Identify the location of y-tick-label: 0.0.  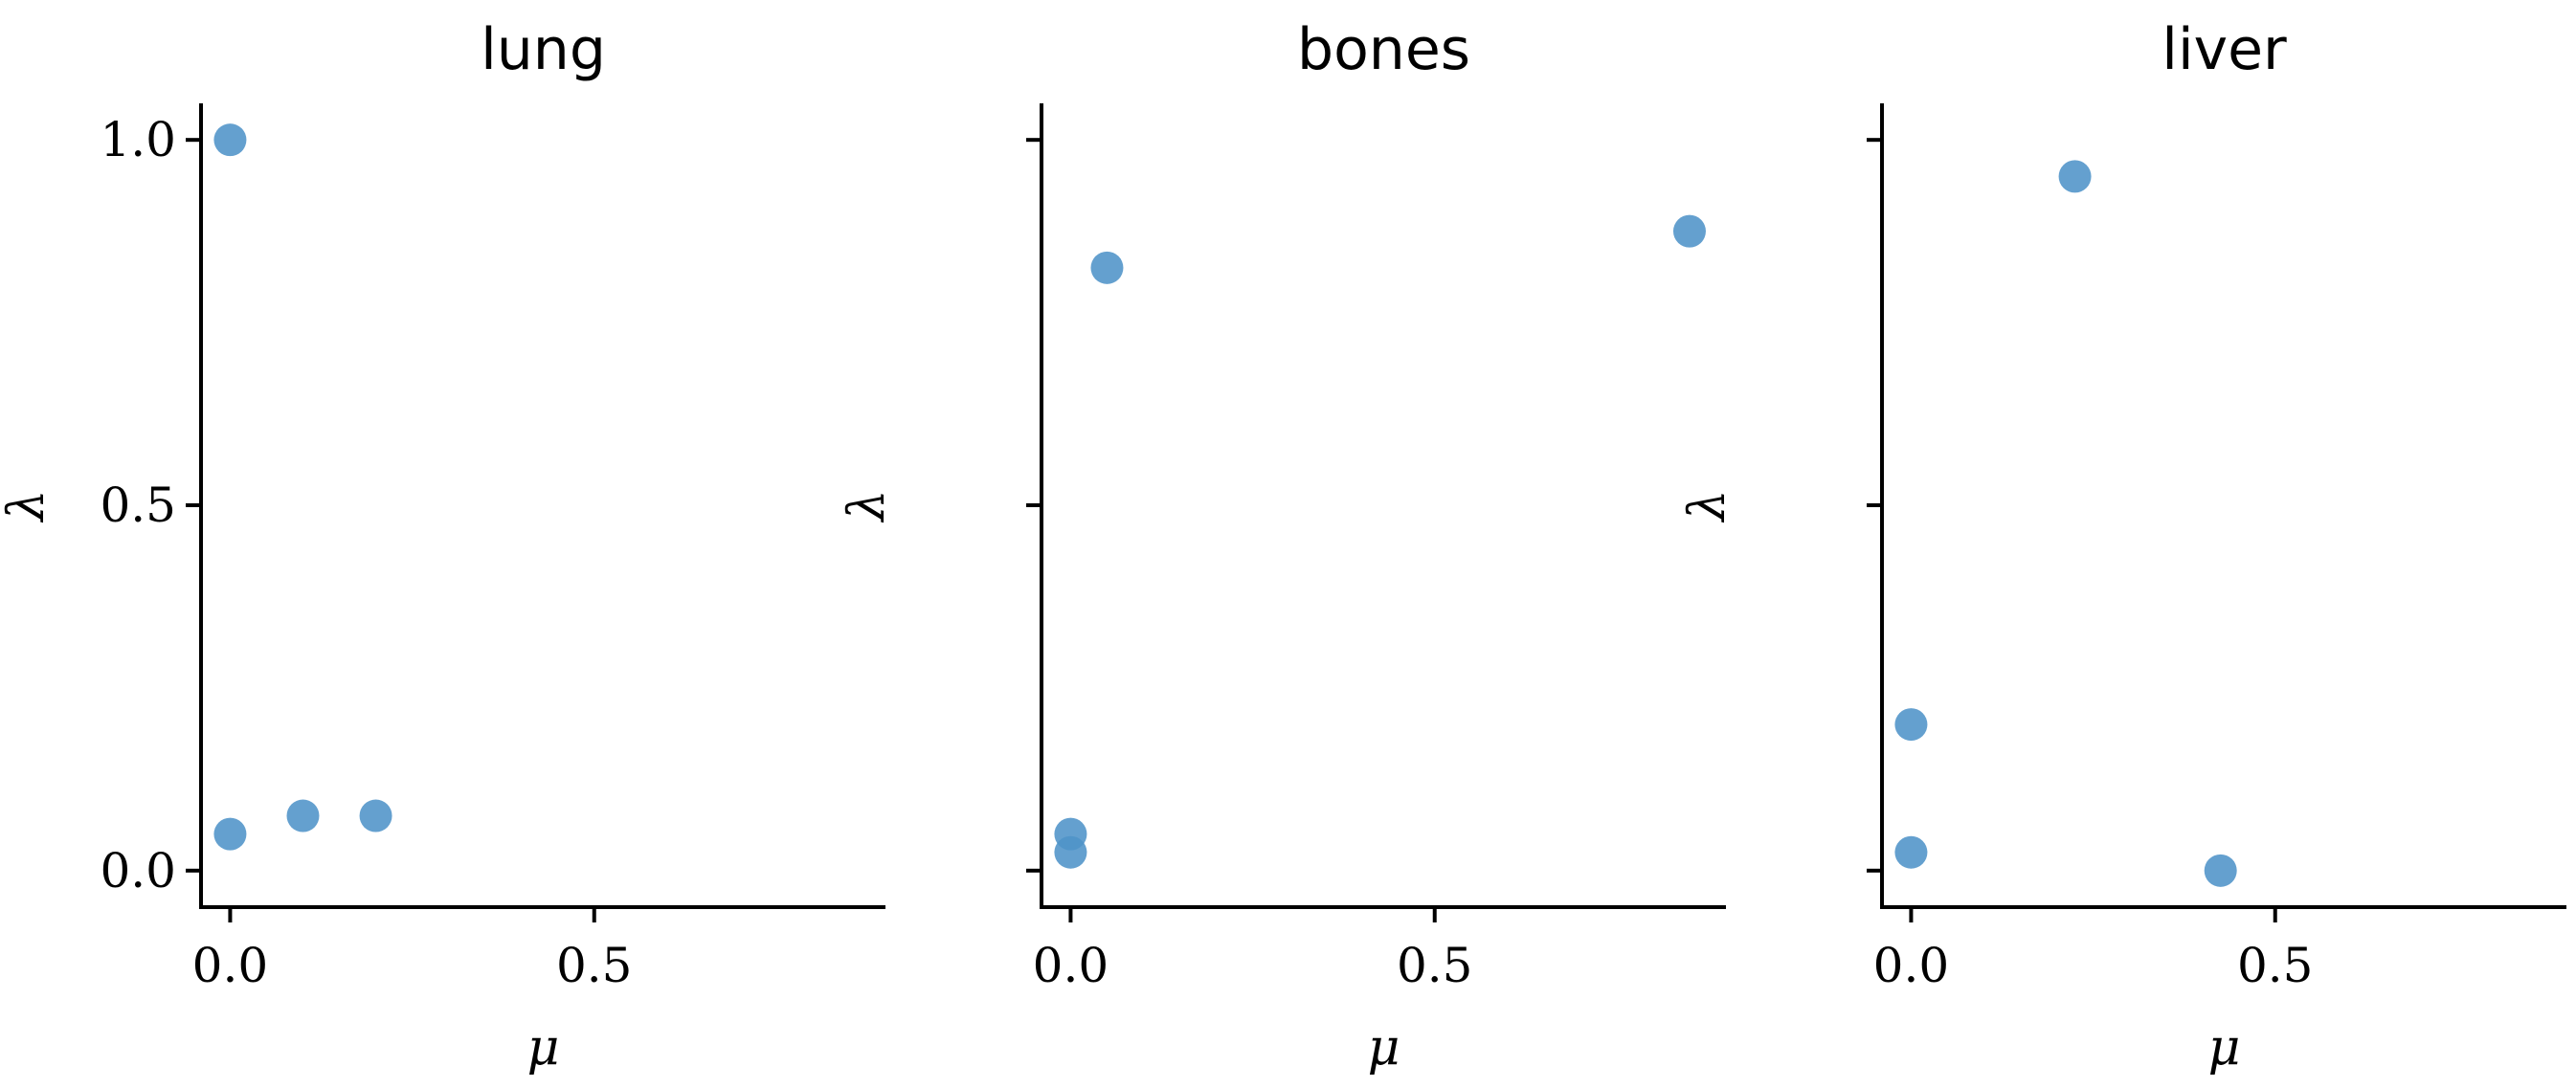
(138, 871).